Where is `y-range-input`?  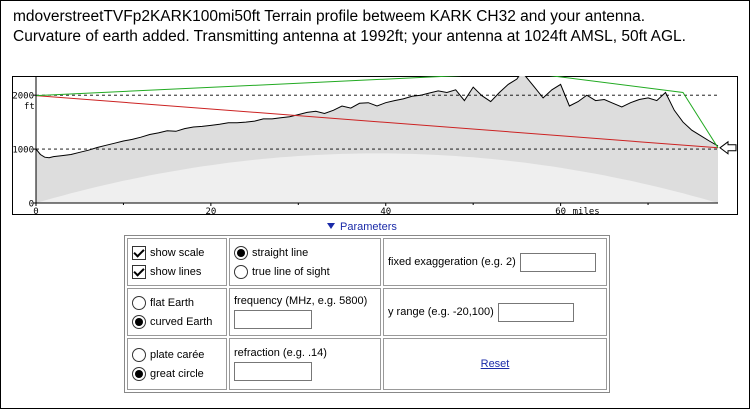
y-range-input is located at coordinates (535, 312).